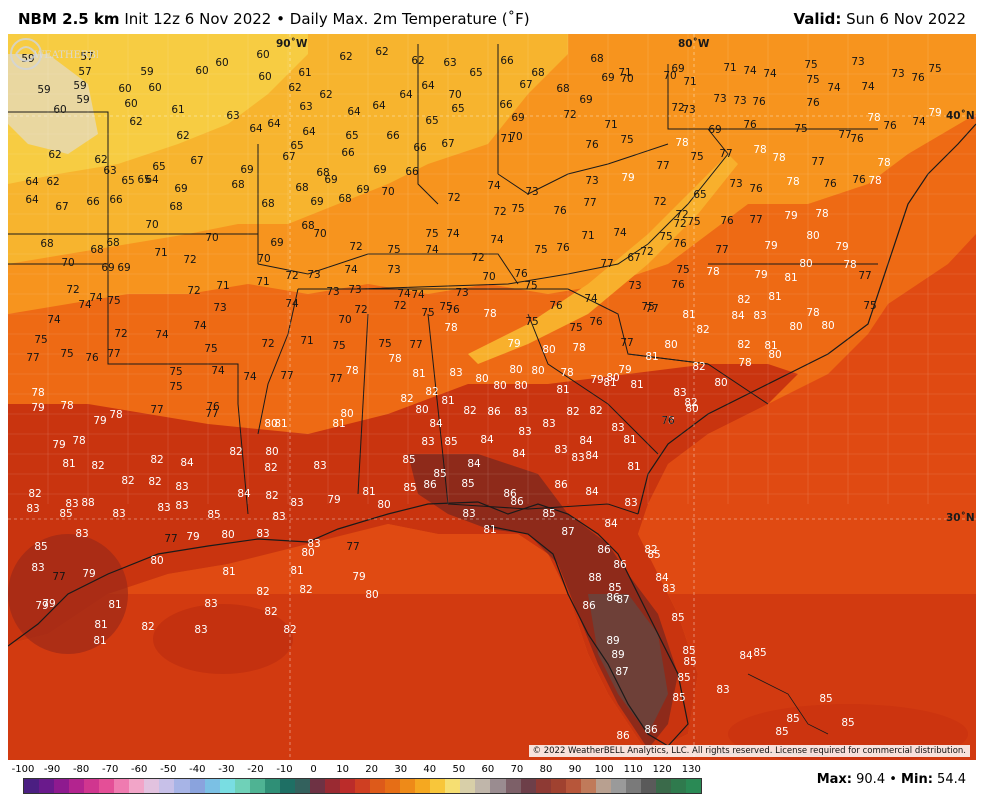 This screenshot has height=808, width=984. What do you see at coordinates (226, 769) in the screenshot?
I see `legend-tick-label: -30` at bounding box center [226, 769].